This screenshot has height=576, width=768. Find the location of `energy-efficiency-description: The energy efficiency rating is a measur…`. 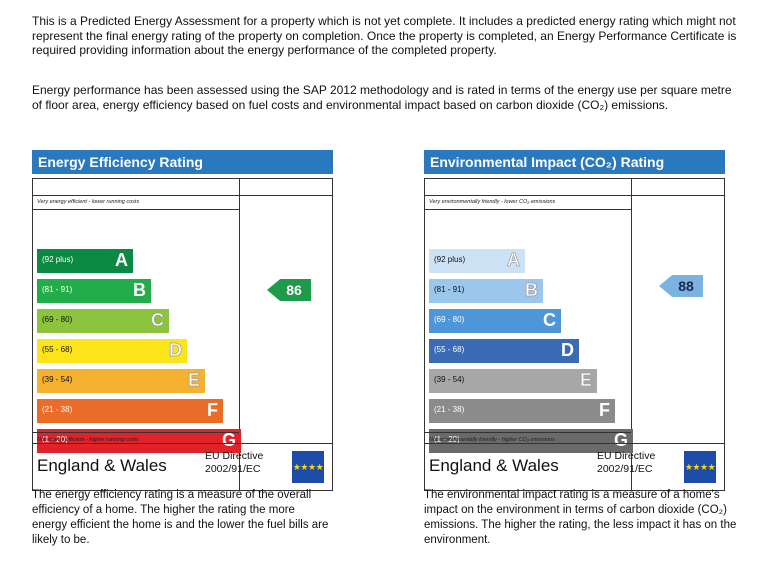

energy-efficiency-description: The energy efficiency rating is a measur… is located at coordinates (180, 517).